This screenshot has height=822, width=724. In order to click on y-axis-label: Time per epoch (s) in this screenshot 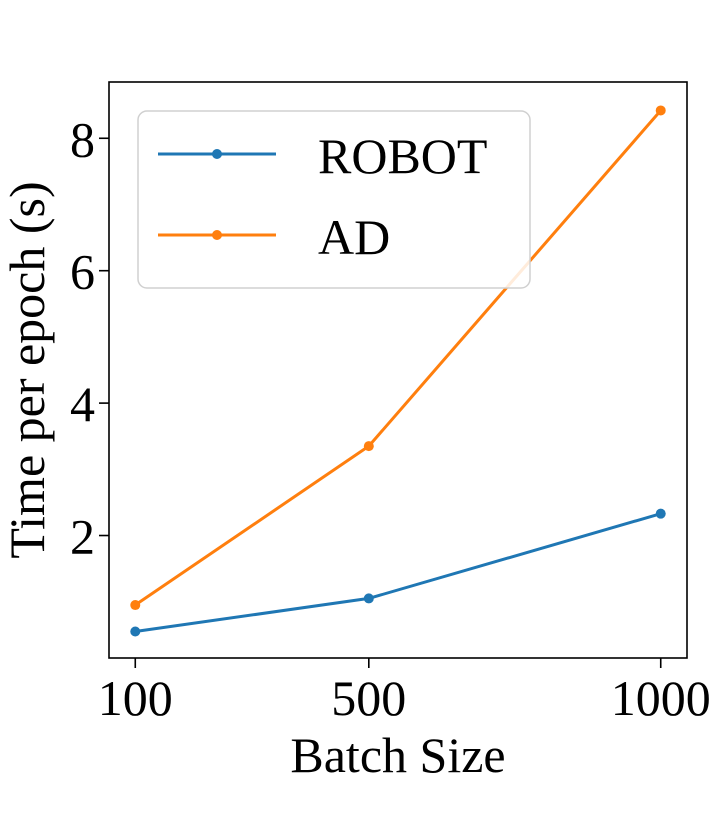, I will do `click(27, 369)`.